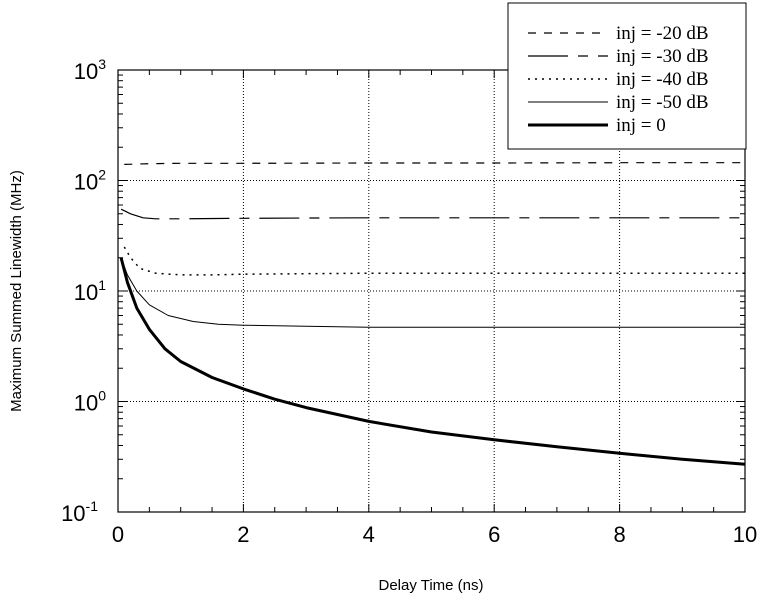 The height and width of the screenshot is (601, 768). I want to click on y-tick-exponent: 3, so click(102, 64).